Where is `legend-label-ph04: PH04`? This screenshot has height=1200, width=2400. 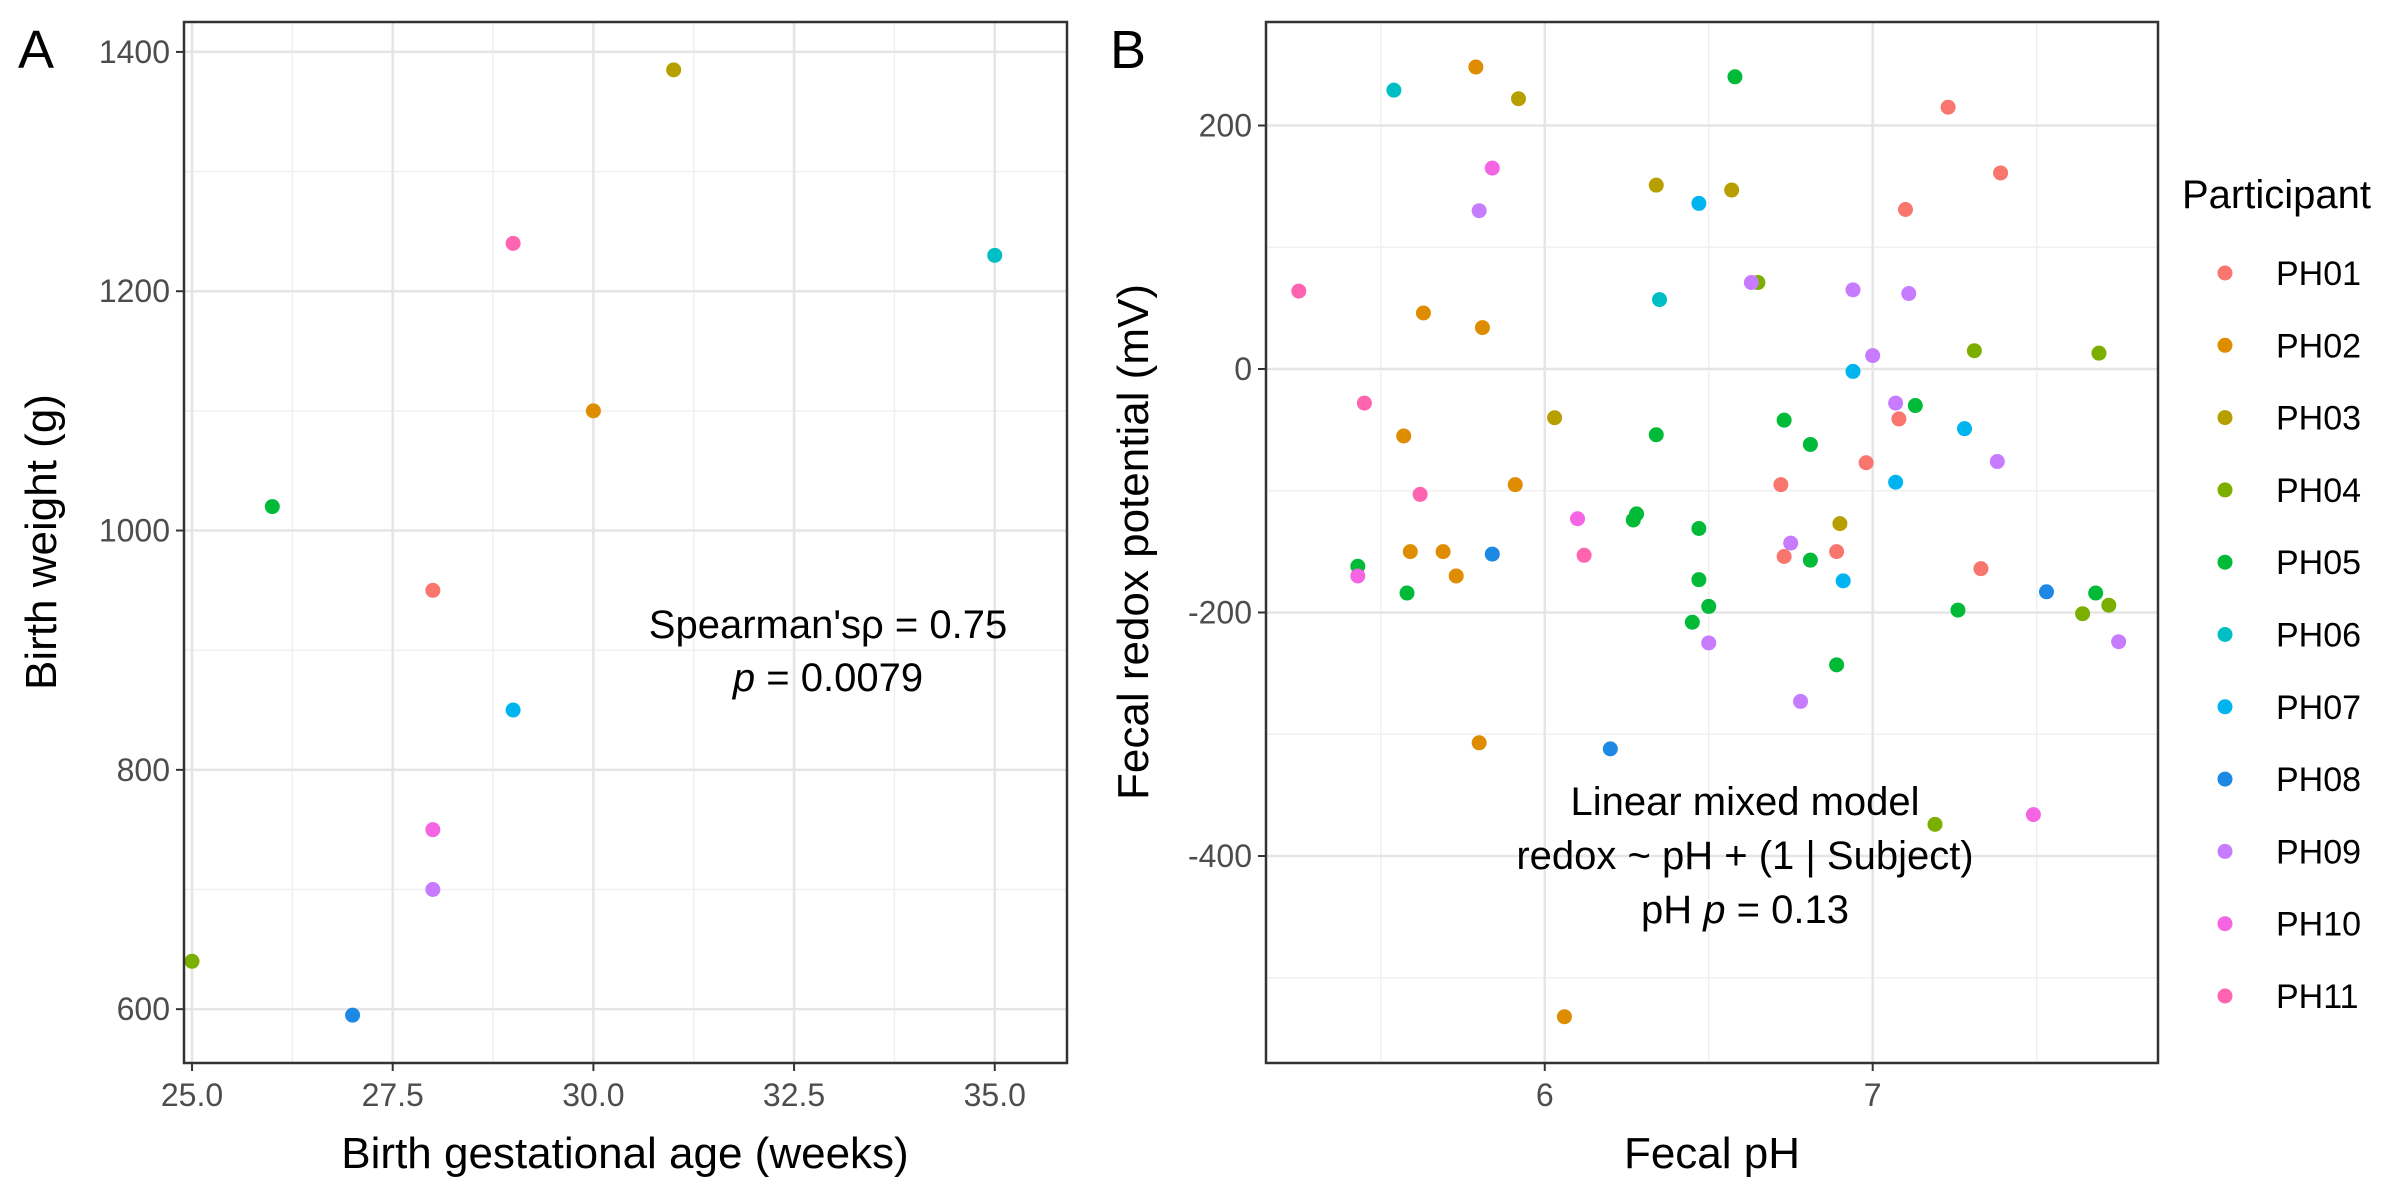 legend-label-ph04: PH04 is located at coordinates (2318, 491).